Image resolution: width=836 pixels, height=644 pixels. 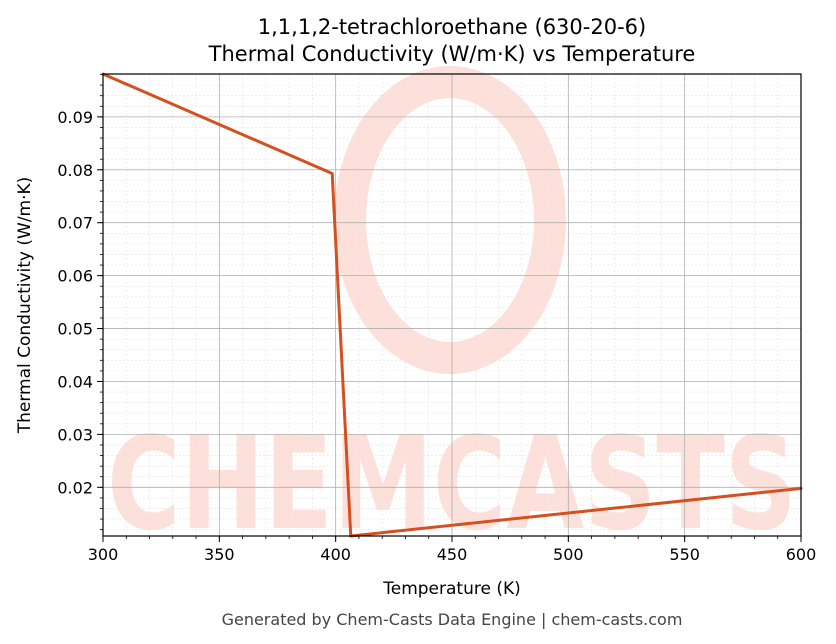 I want to click on y-tick-label: 0.09, so click(x=75, y=117).